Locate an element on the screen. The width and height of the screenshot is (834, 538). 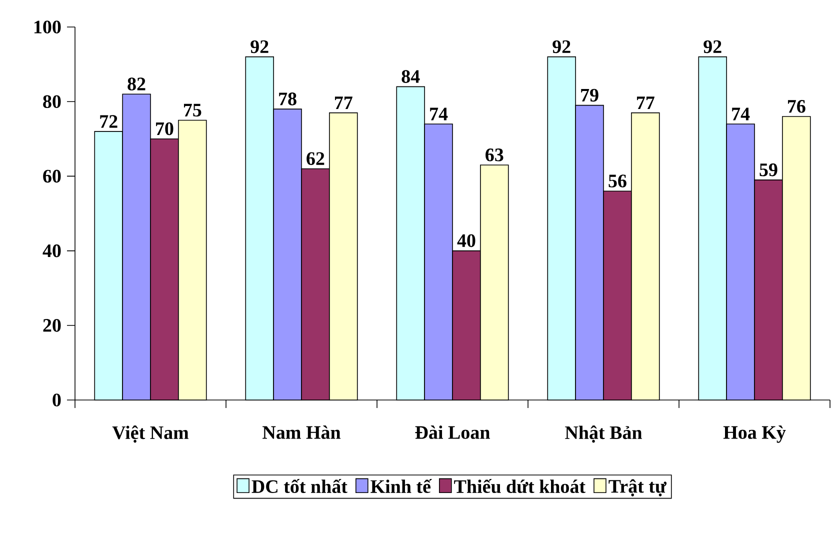
y-tick-label: 60 is located at coordinates (52, 176).